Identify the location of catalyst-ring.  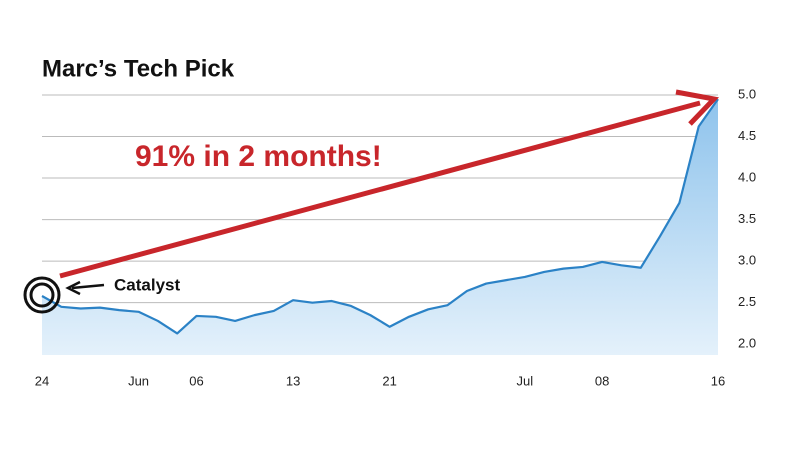
(42, 295).